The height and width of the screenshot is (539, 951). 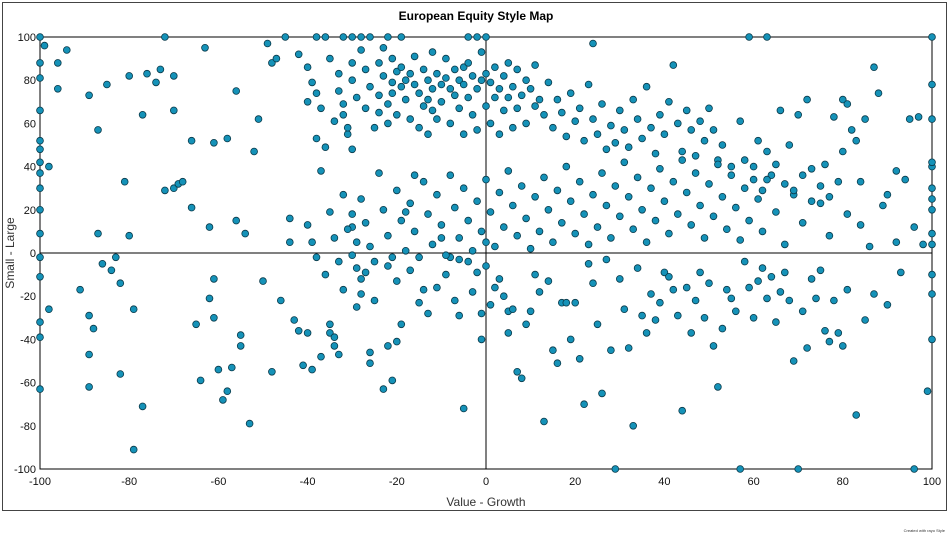 I want to click on x-tick-label: 80, so click(x=843, y=482).